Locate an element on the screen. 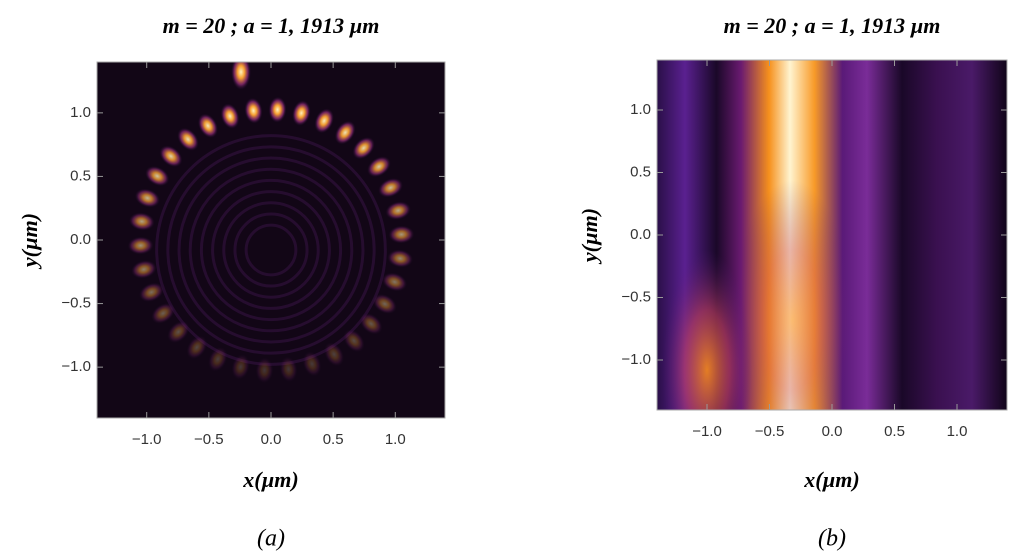 The width and height of the screenshot is (1009, 555). caption: (b) is located at coordinates (832, 539).